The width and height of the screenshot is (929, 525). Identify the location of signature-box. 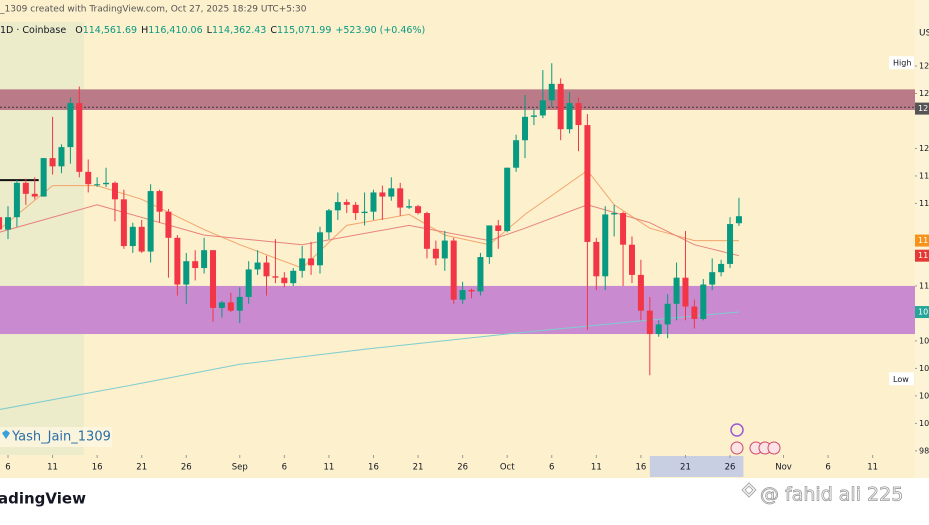
(56, 437).